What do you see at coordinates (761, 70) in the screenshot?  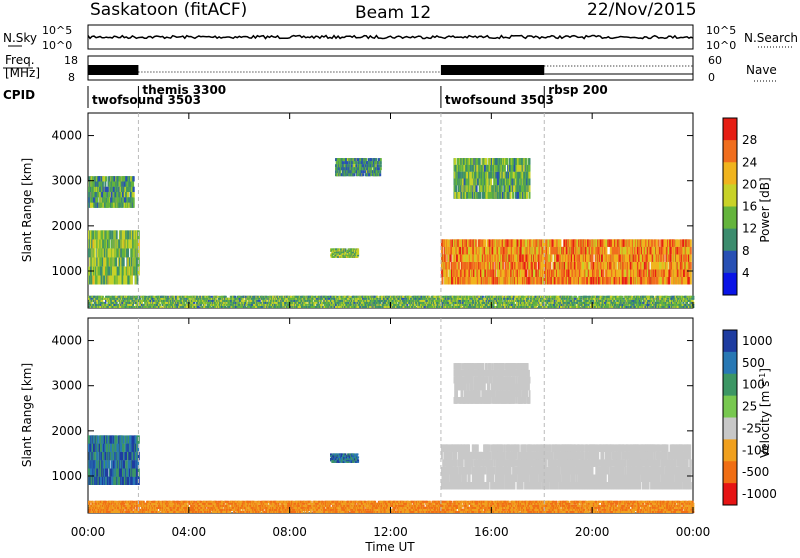 I see `nave-label: Nave` at bounding box center [761, 70].